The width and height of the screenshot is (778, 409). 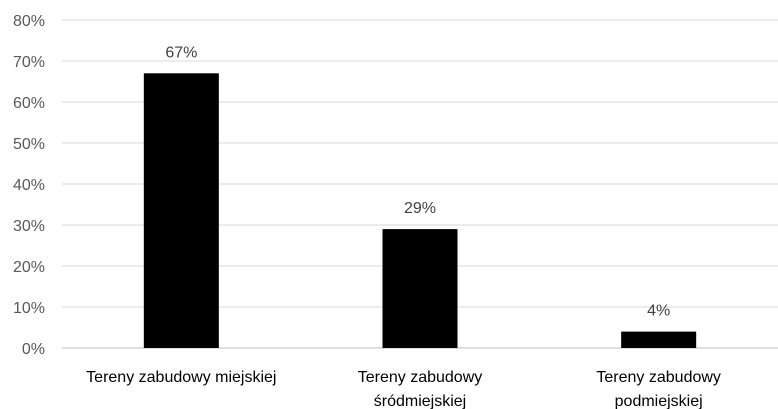 What do you see at coordinates (658, 311) in the screenshot?
I see `data-label: 4%` at bounding box center [658, 311].